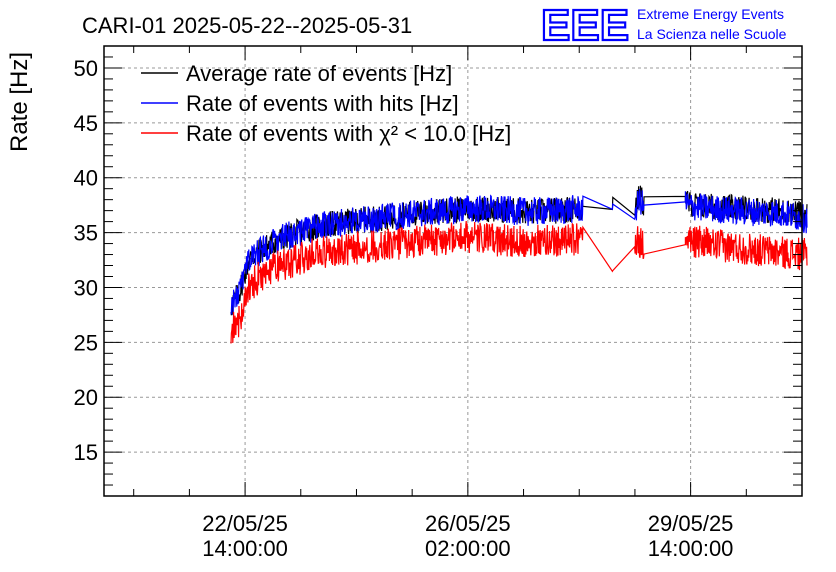 The height and width of the screenshot is (572, 836). What do you see at coordinates (519, 282) in the screenshot?
I see `series-chi2-rate` at bounding box center [519, 282].